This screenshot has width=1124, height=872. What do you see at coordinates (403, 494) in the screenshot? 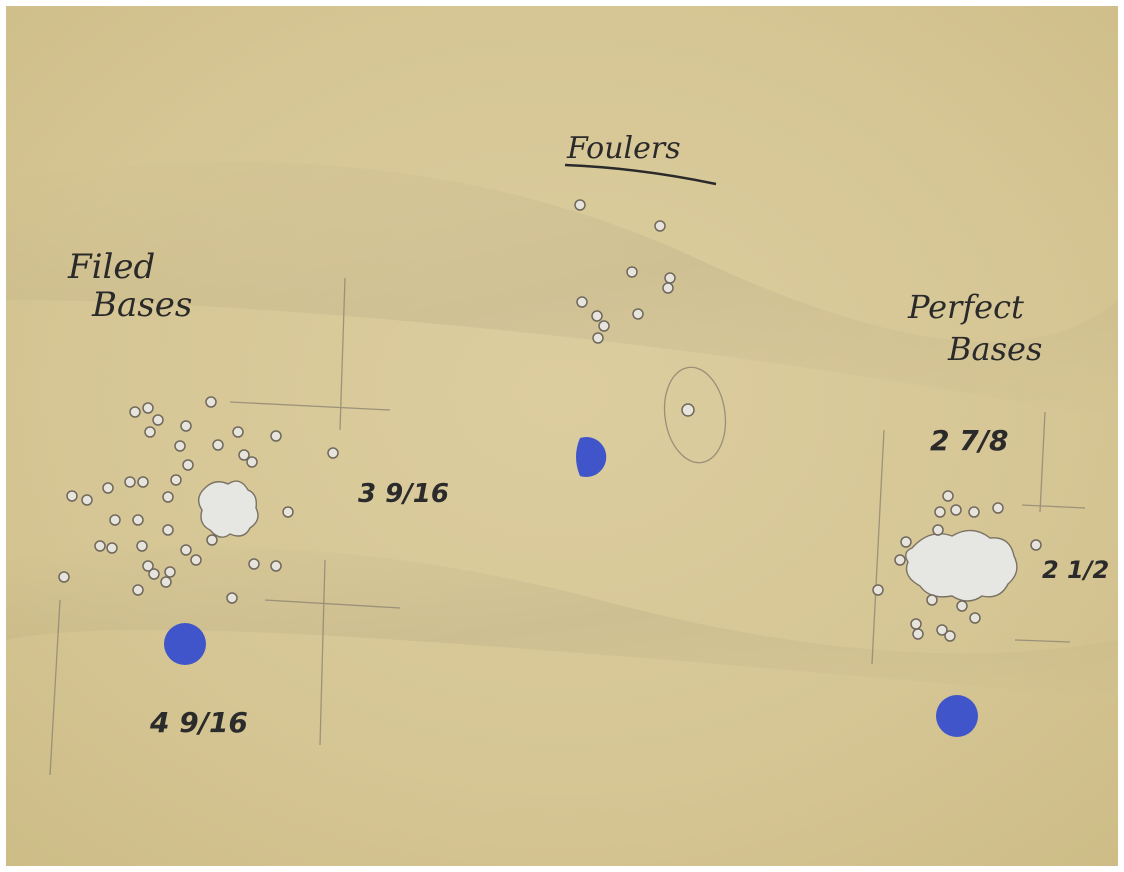
I see `filed-horizontal-measure: 3 9/16` at bounding box center [403, 494].